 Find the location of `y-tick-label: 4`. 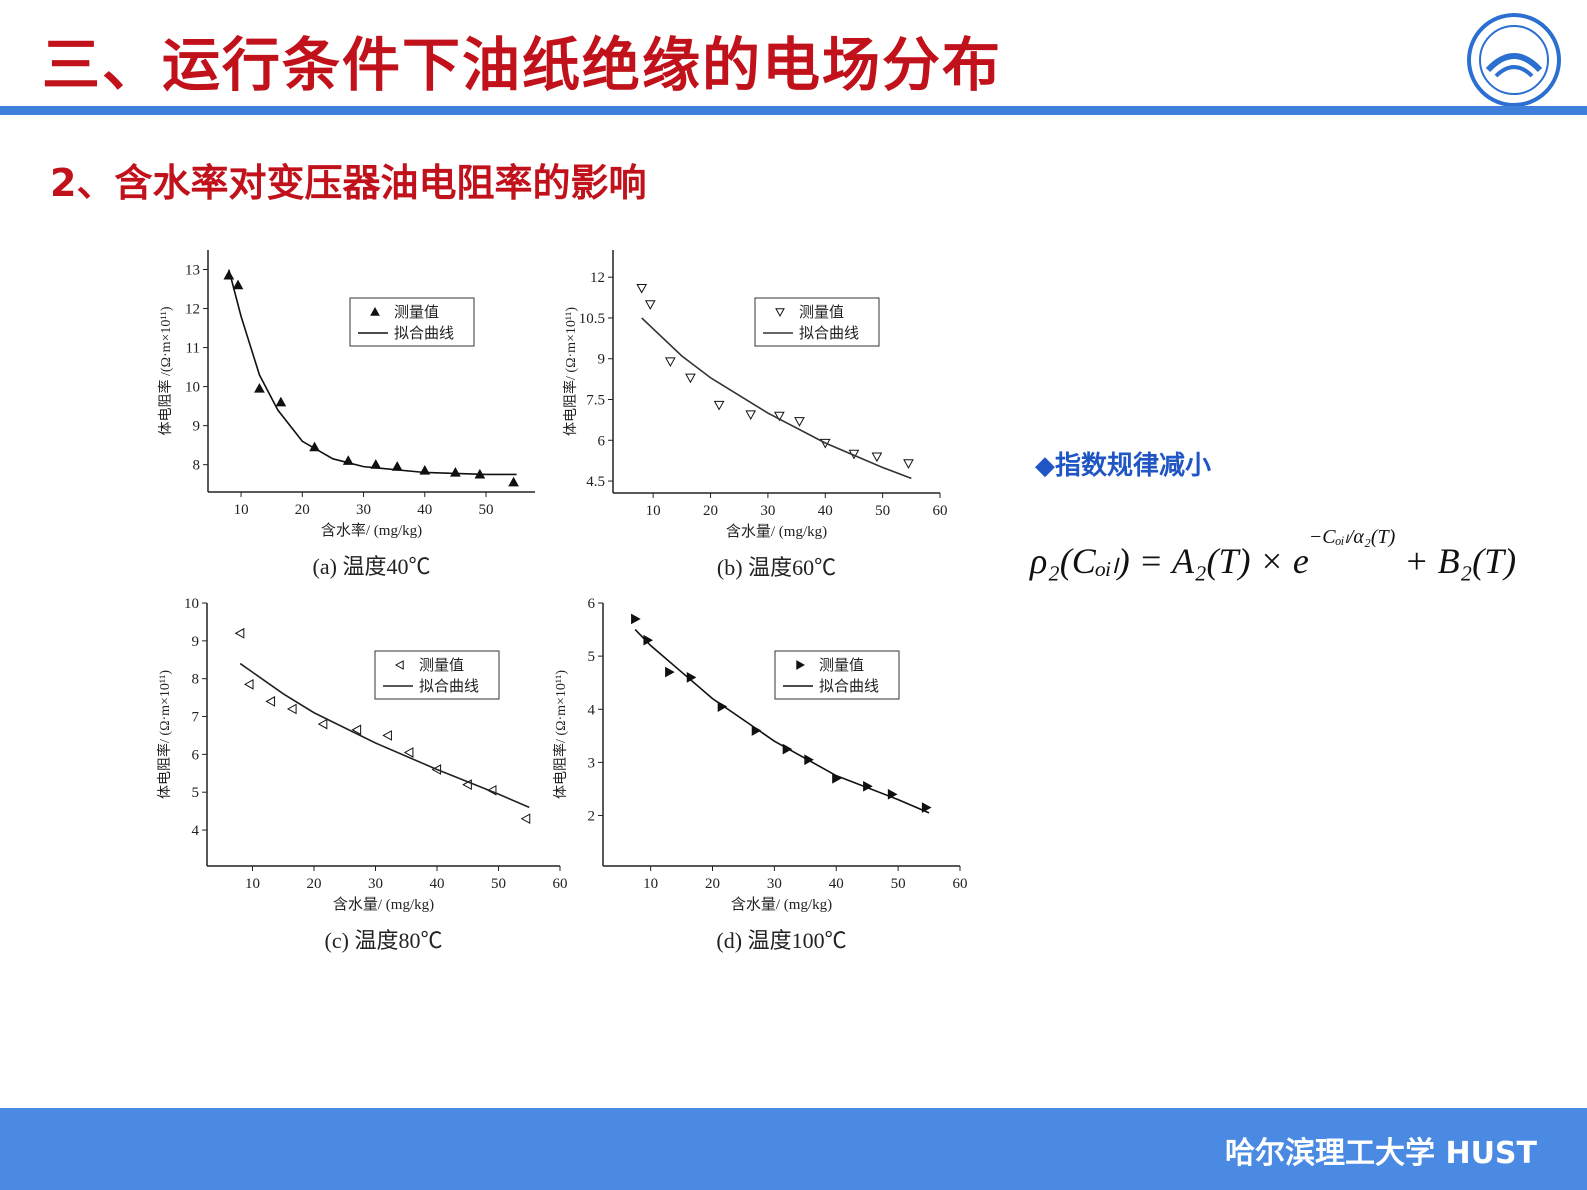

y-tick-label: 4 is located at coordinates (196, 831).